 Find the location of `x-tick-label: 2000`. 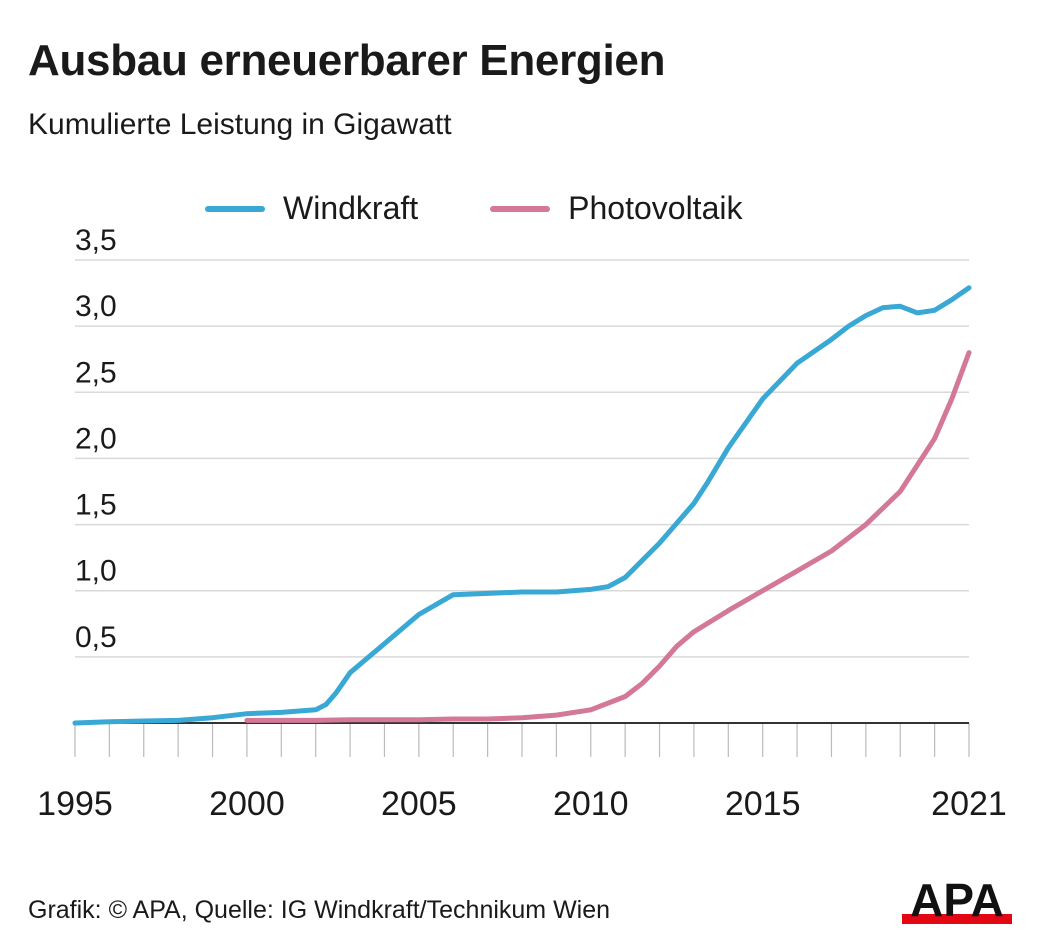

x-tick-label: 2000 is located at coordinates (247, 804).